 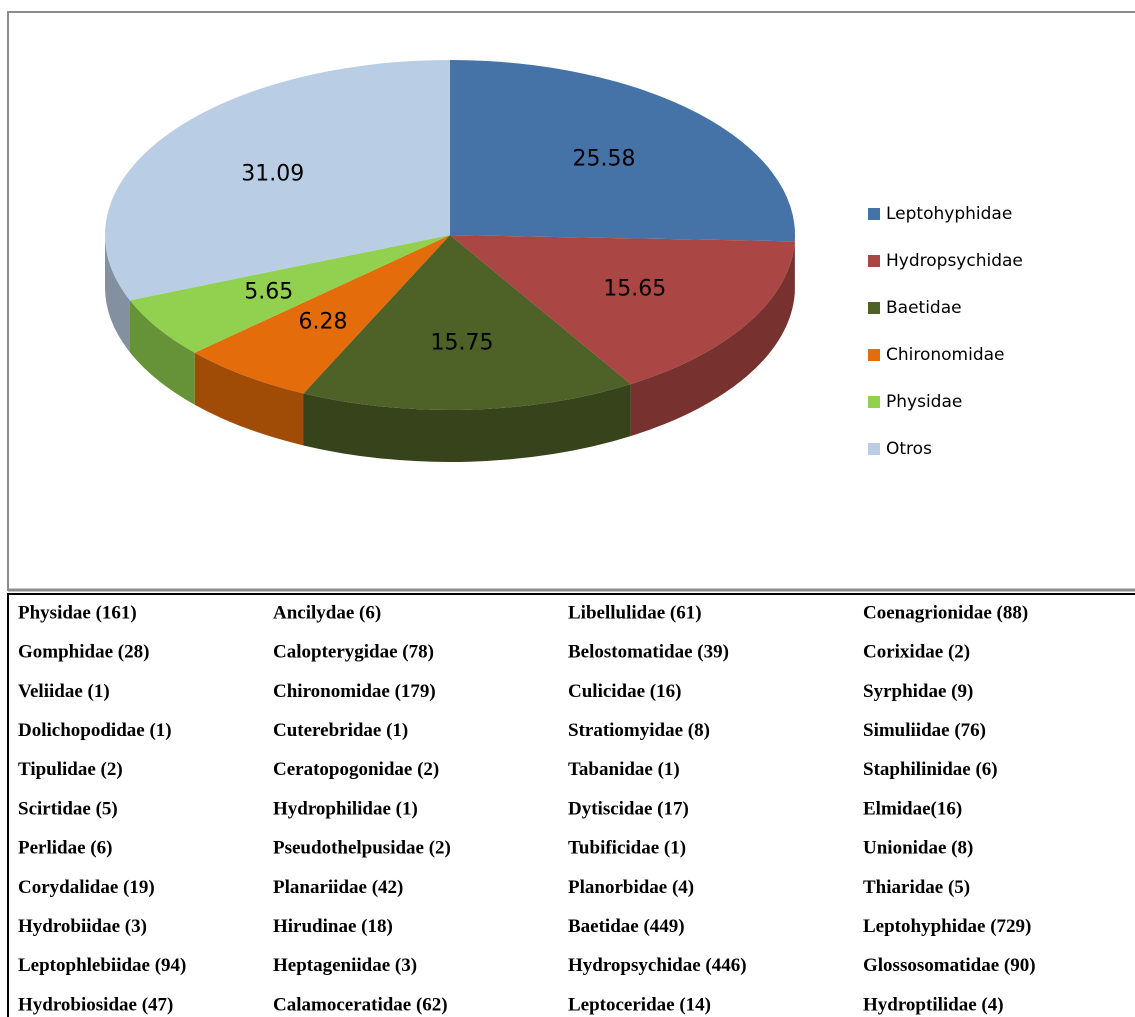 I want to click on legend-label: Physidae, so click(x=924, y=402).